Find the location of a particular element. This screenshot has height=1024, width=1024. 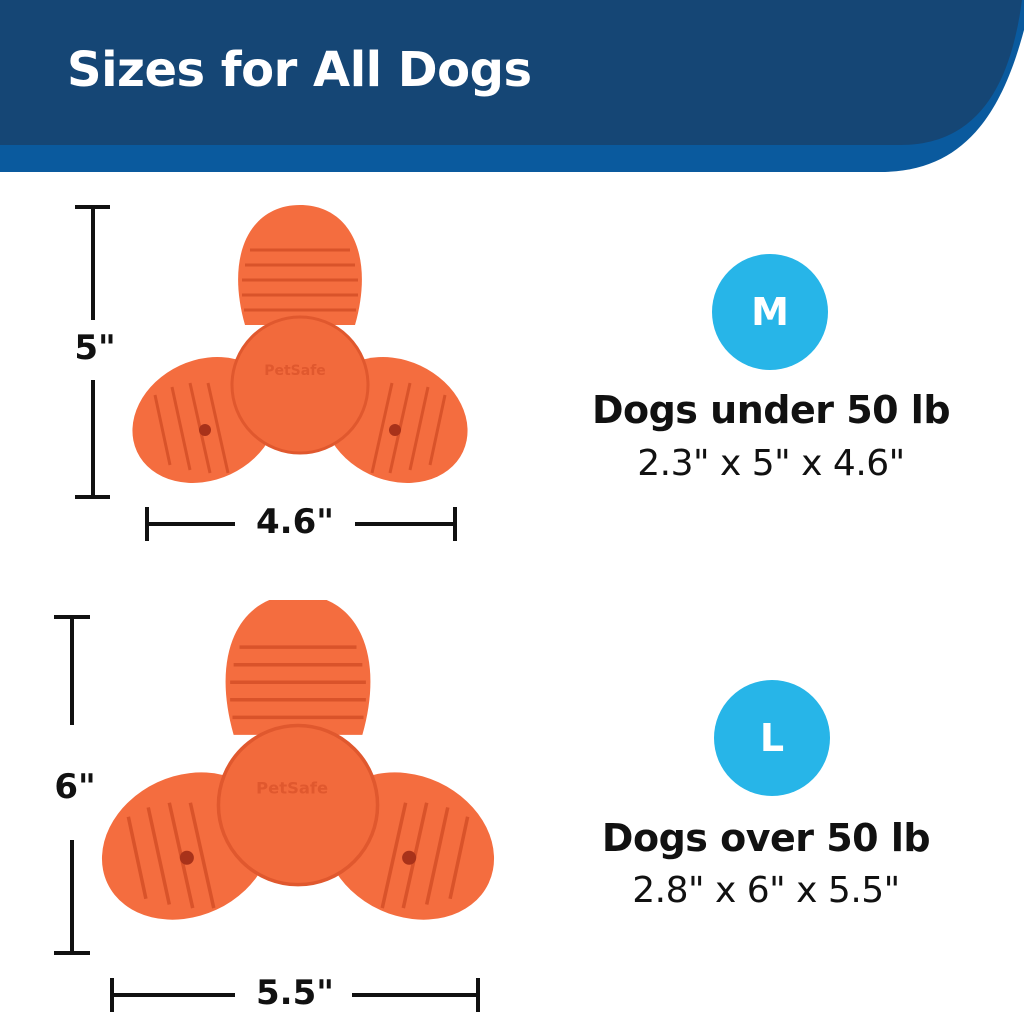

page-title: Sizes for All Dogs is located at coordinates (299, 70).